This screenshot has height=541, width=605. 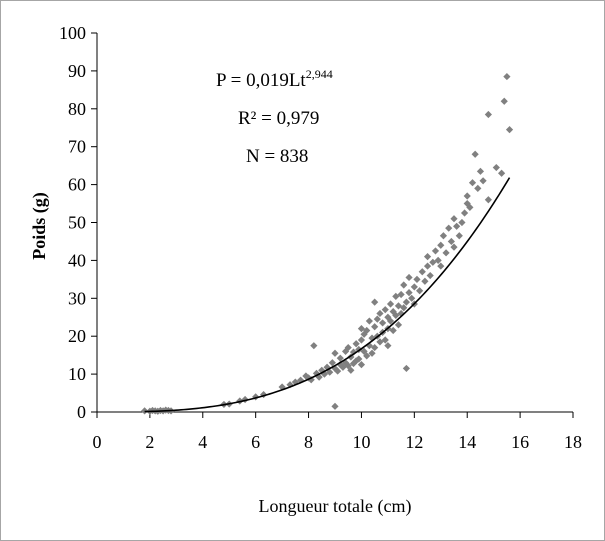 What do you see at coordinates (81, 412) in the screenshot?
I see `y-tick-label: 0` at bounding box center [81, 412].